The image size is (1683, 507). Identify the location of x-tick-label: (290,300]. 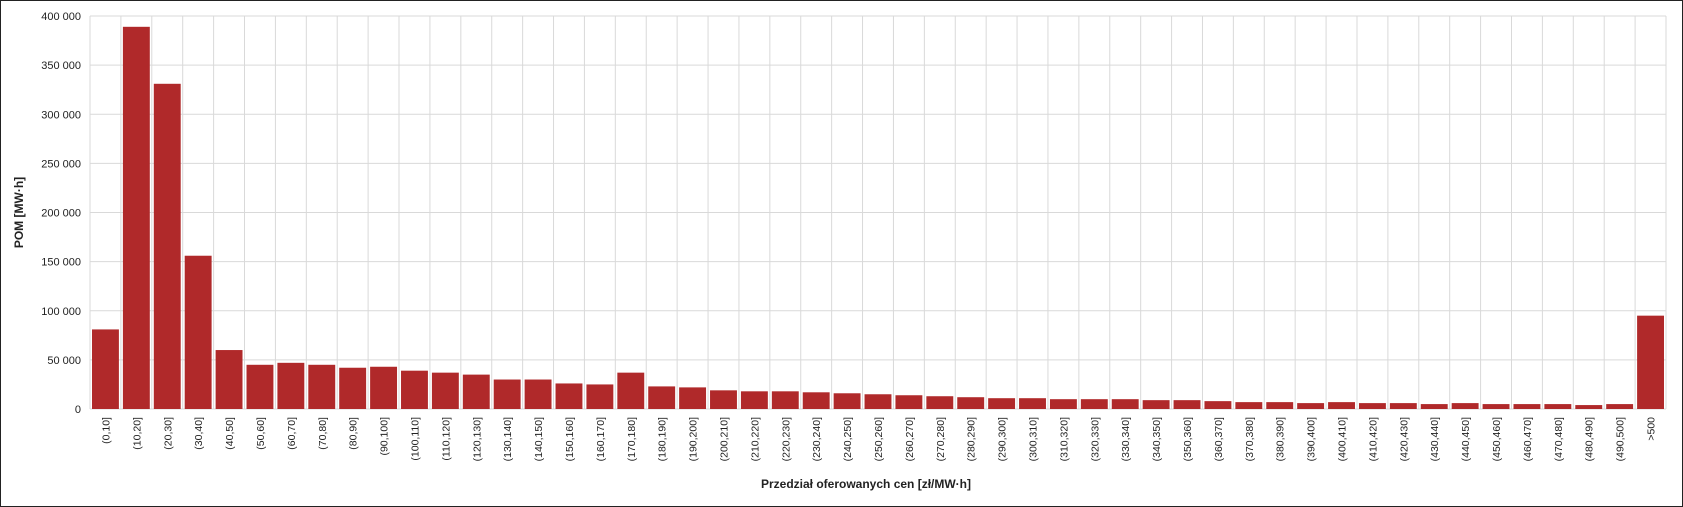
(1003, 439).